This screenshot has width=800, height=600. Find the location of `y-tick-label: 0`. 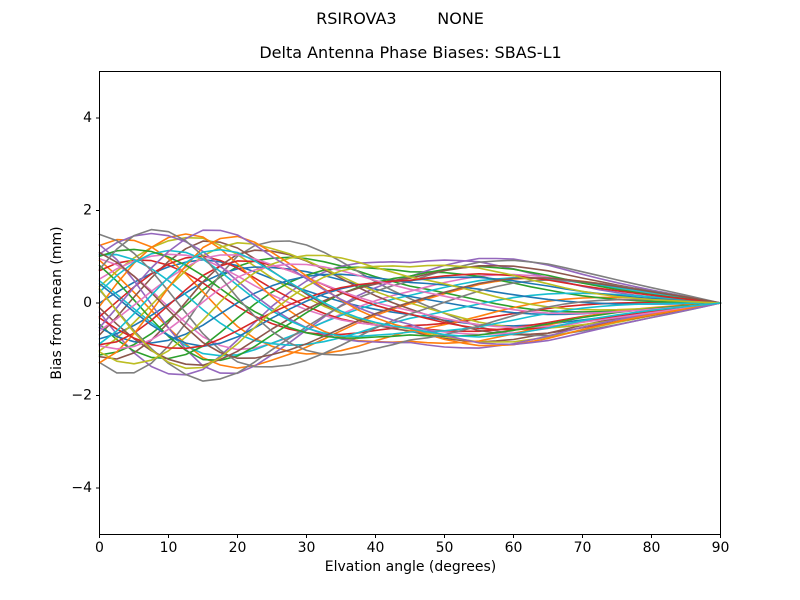

y-tick-label: 0 is located at coordinates (87, 303).